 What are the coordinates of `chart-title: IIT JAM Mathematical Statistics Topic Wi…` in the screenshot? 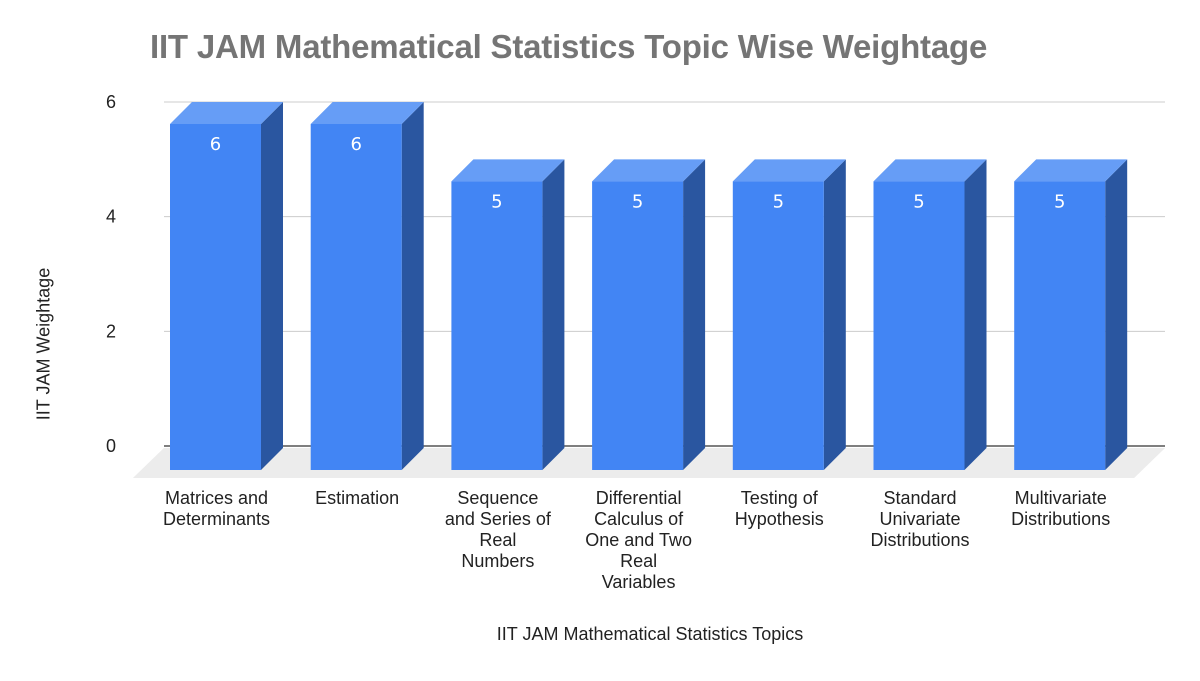 It's located at (569, 46).